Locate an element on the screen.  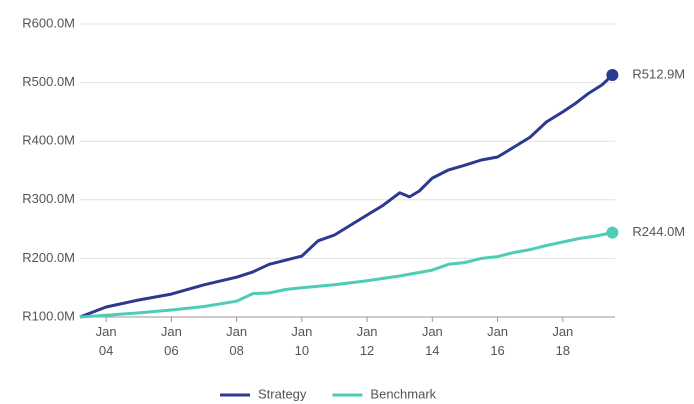
x-tick-label: Jan 14 is located at coordinates (432, 341).